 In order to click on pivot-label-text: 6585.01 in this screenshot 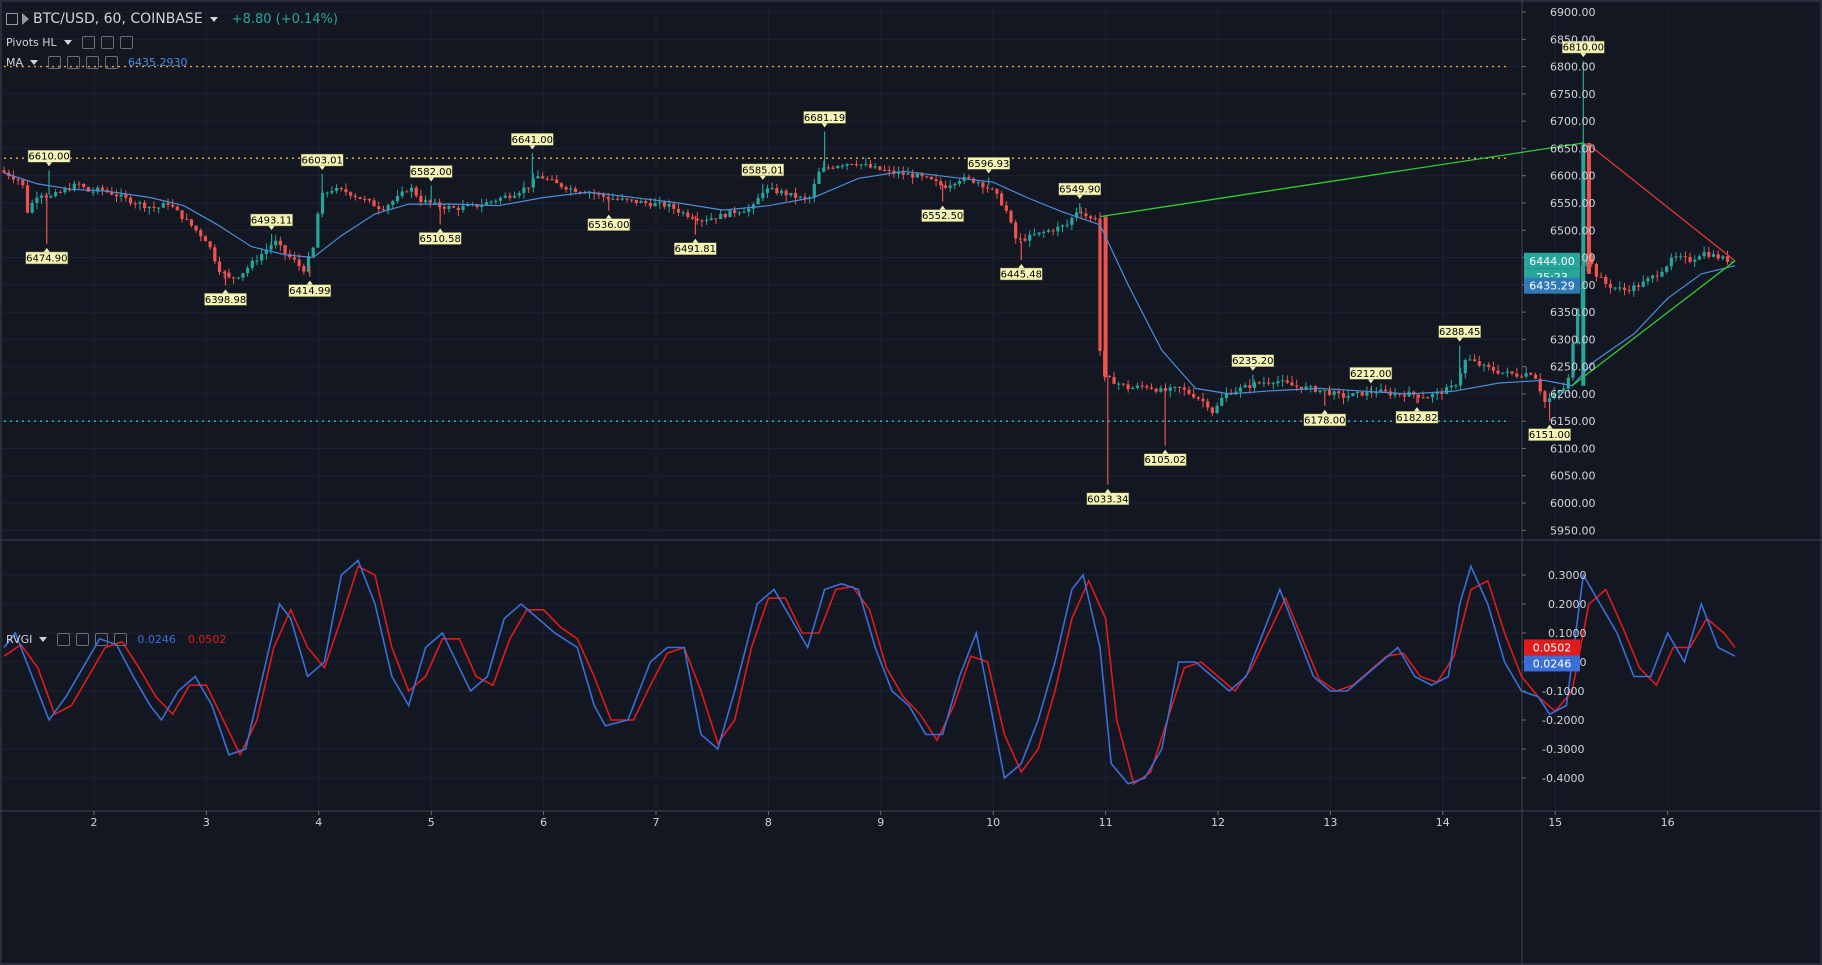, I will do `click(762, 170)`.